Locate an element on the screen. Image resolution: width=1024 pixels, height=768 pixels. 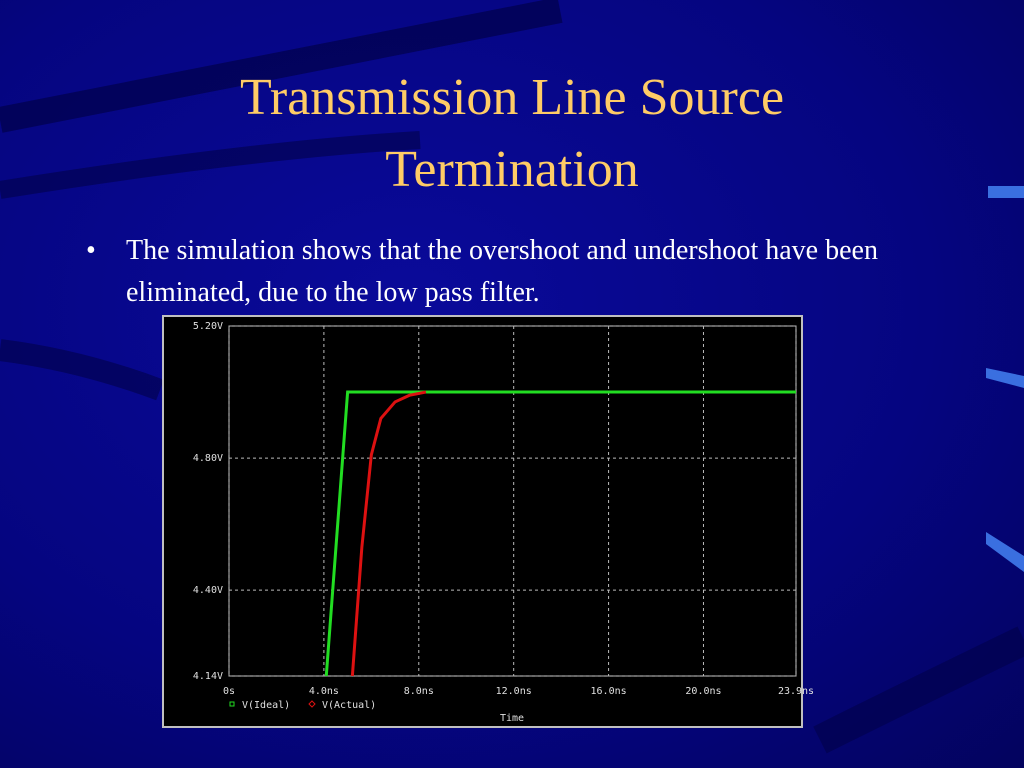
x-tick-label: 23.9ns is located at coordinates (796, 691).